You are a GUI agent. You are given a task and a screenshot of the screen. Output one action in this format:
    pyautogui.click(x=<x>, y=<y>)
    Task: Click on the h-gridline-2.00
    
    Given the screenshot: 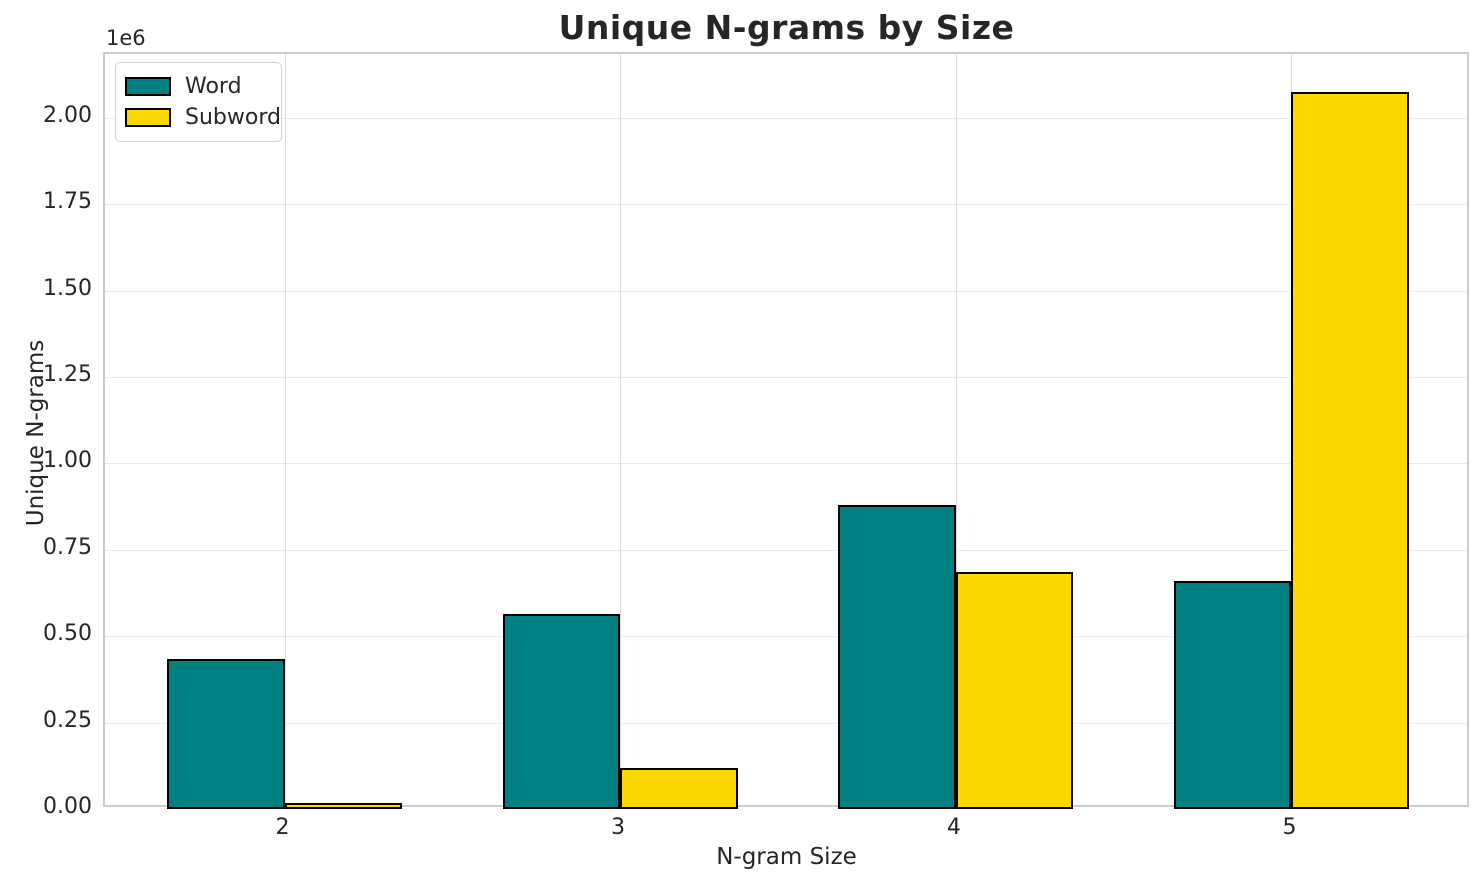 What is the action you would take?
    pyautogui.click(x=786, y=118)
    